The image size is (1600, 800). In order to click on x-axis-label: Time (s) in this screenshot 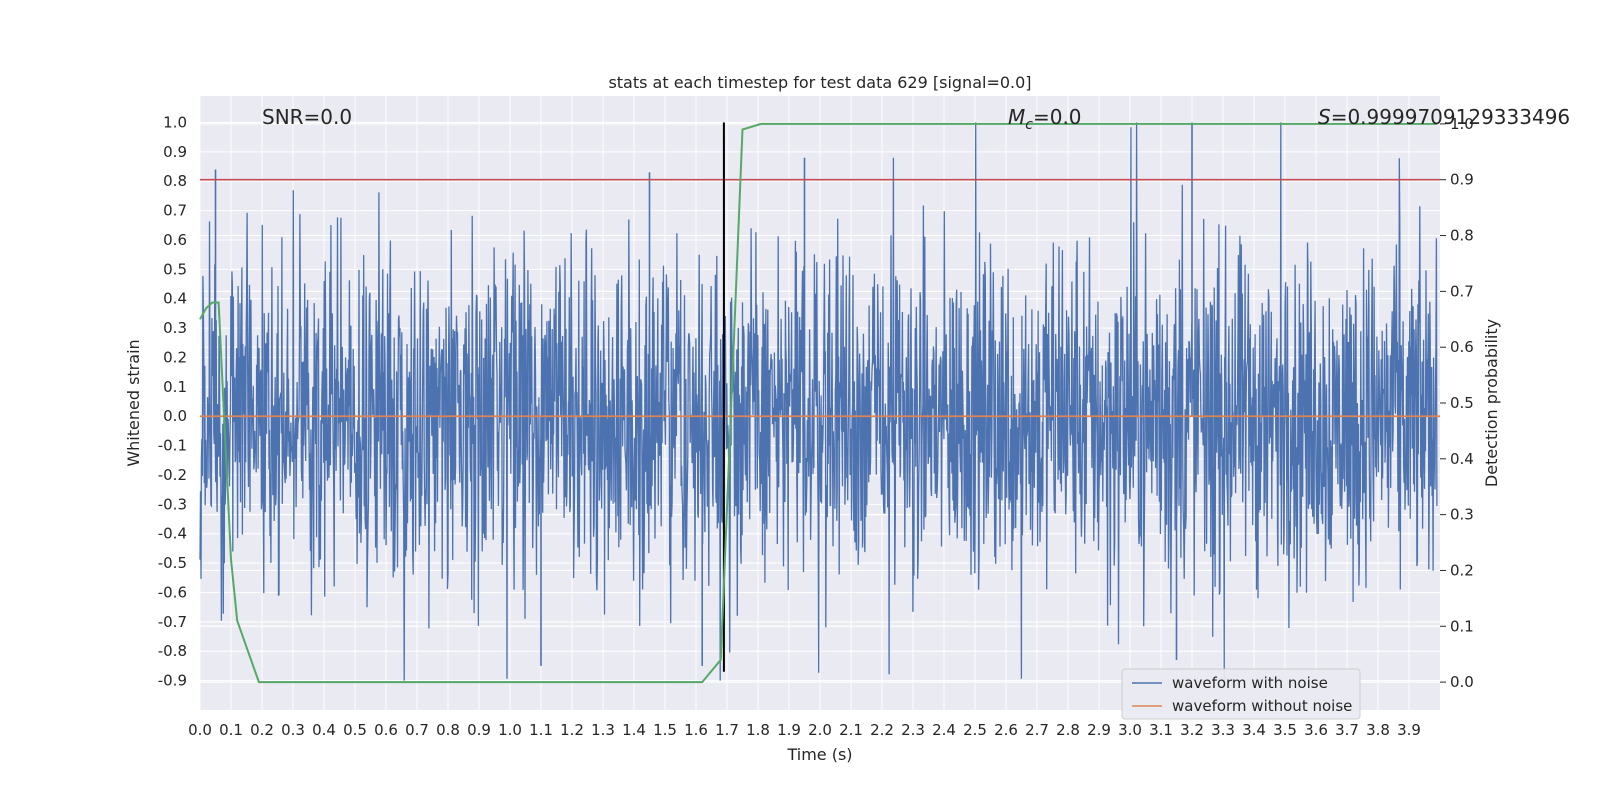, I will do `click(819, 754)`.